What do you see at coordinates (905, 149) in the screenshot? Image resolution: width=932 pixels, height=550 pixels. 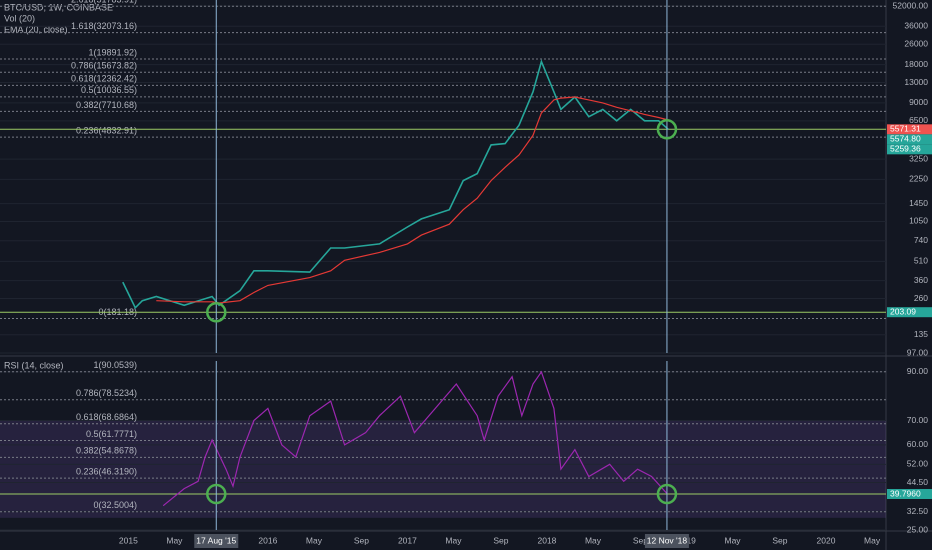 I see `price-badge-label: 5259.36` at bounding box center [905, 149].